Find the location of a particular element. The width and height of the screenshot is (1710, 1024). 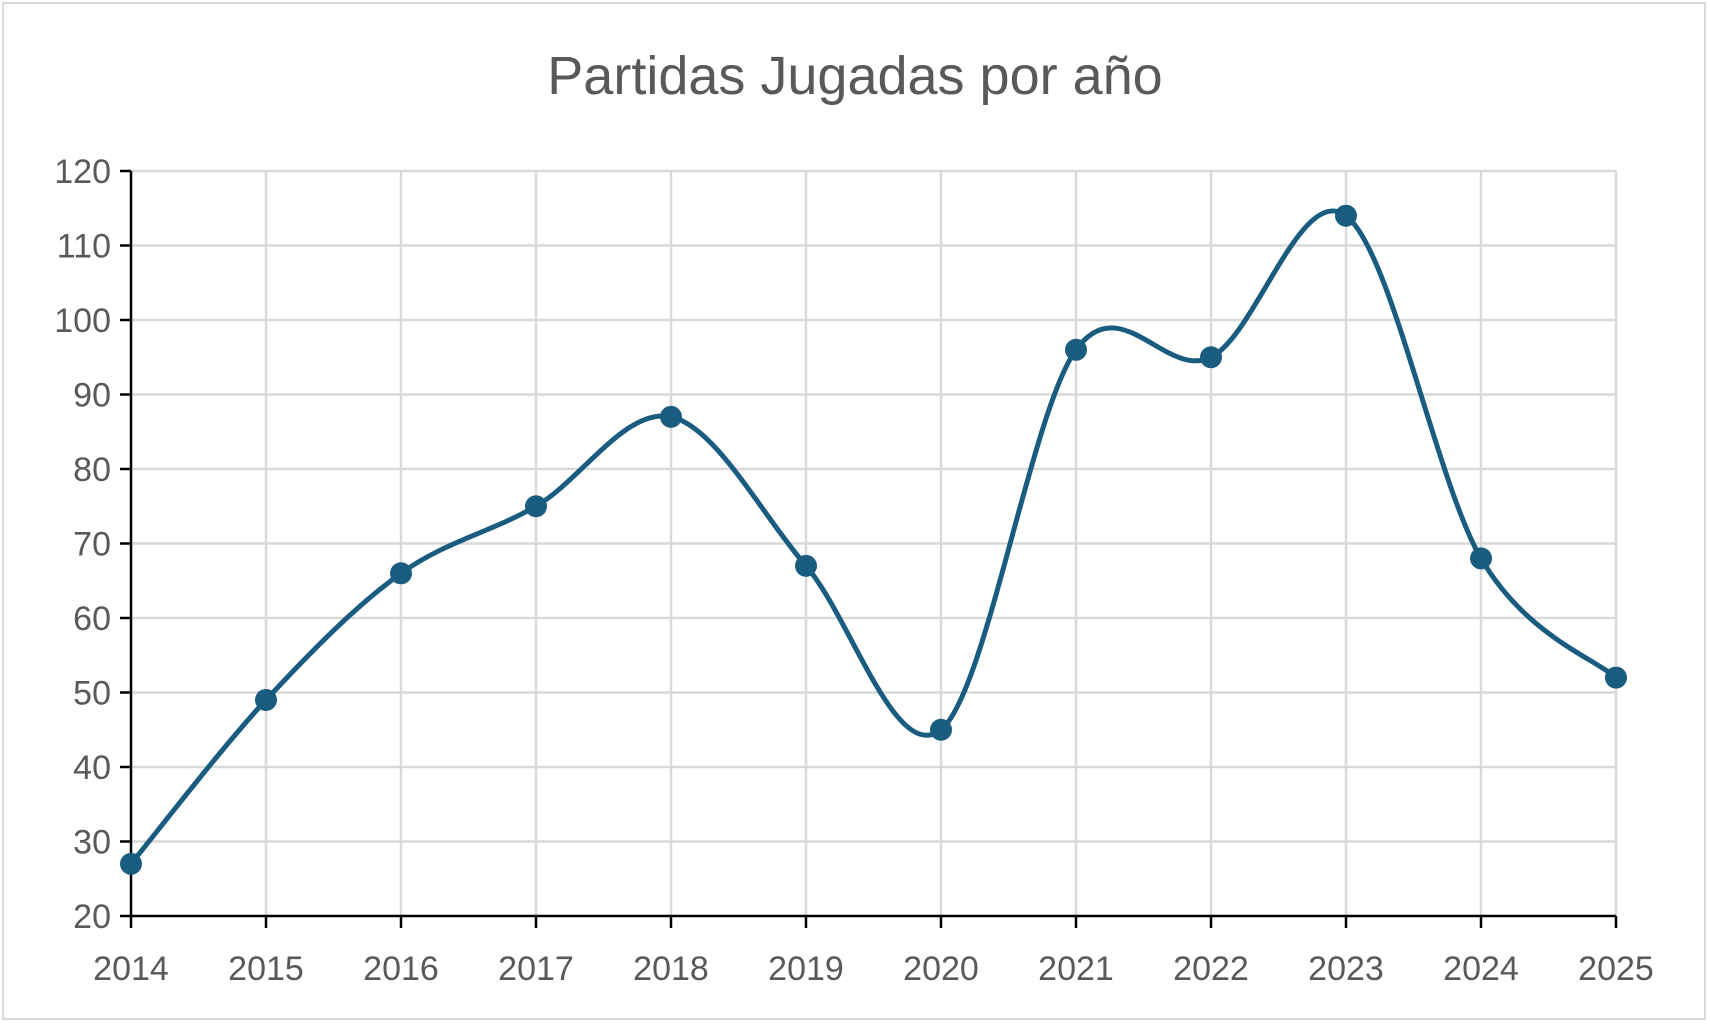

y-tick-label: 70 is located at coordinates (92, 545).